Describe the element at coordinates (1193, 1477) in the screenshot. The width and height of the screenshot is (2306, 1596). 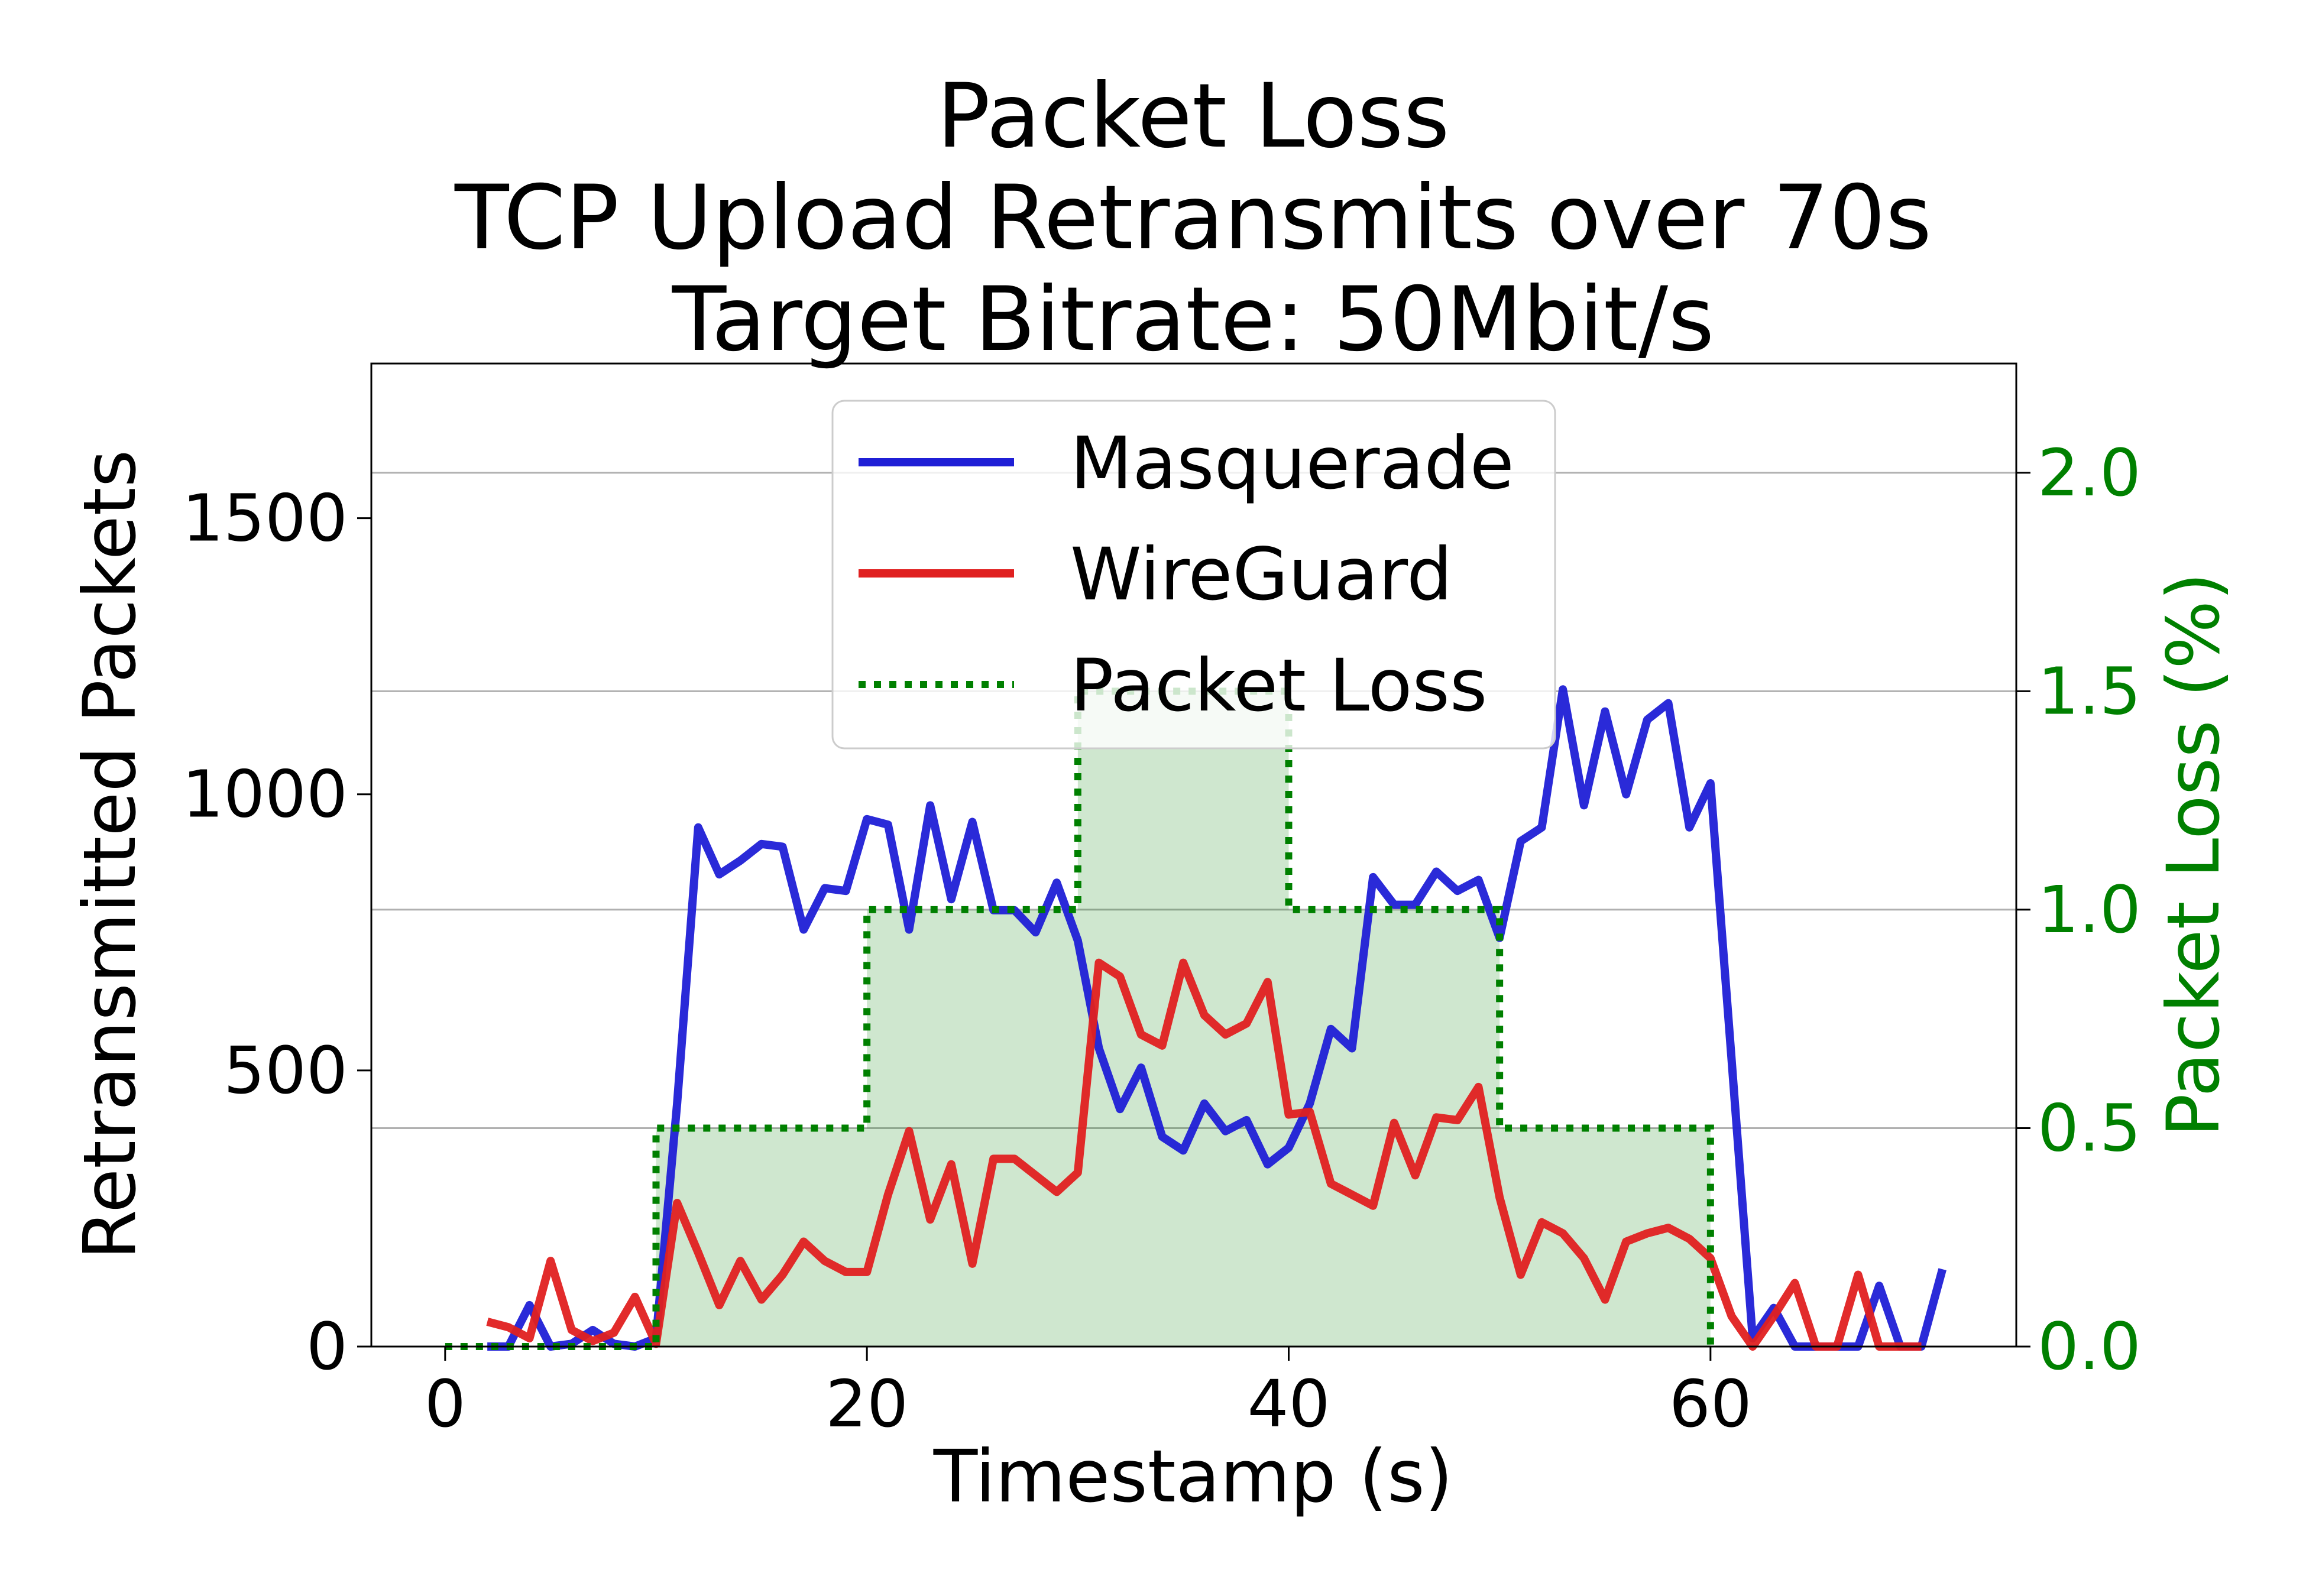
I see `x-axis-label: Timestamp (s)` at that location.